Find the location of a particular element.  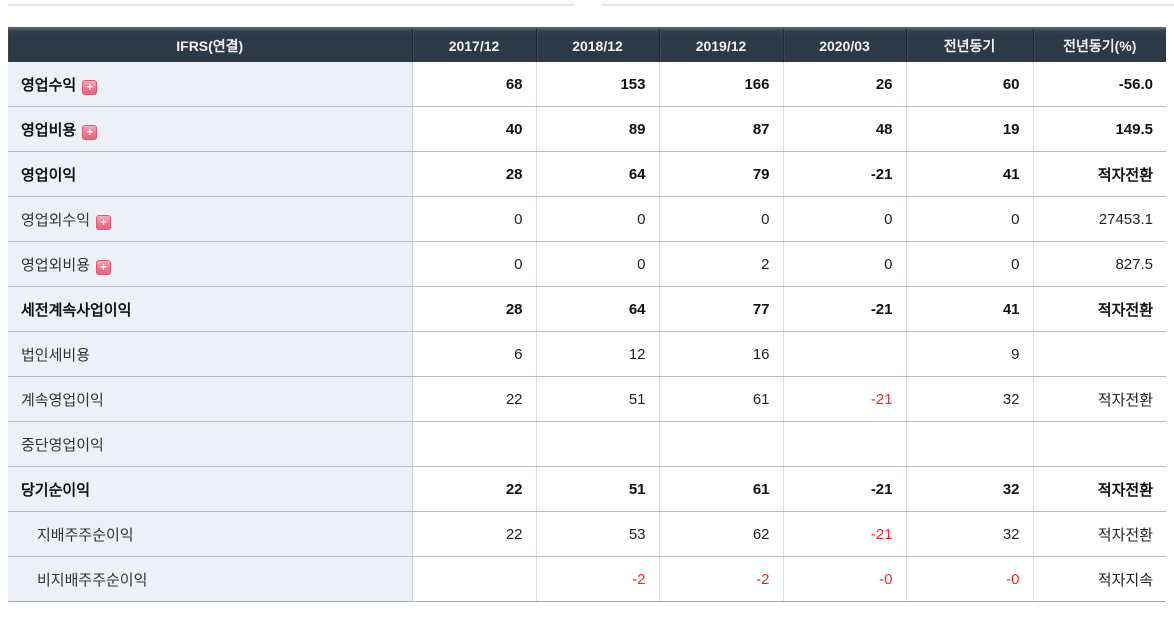

table-row: 영업수익 +68 153 166 26 60 -56.0 is located at coordinates (587, 84).